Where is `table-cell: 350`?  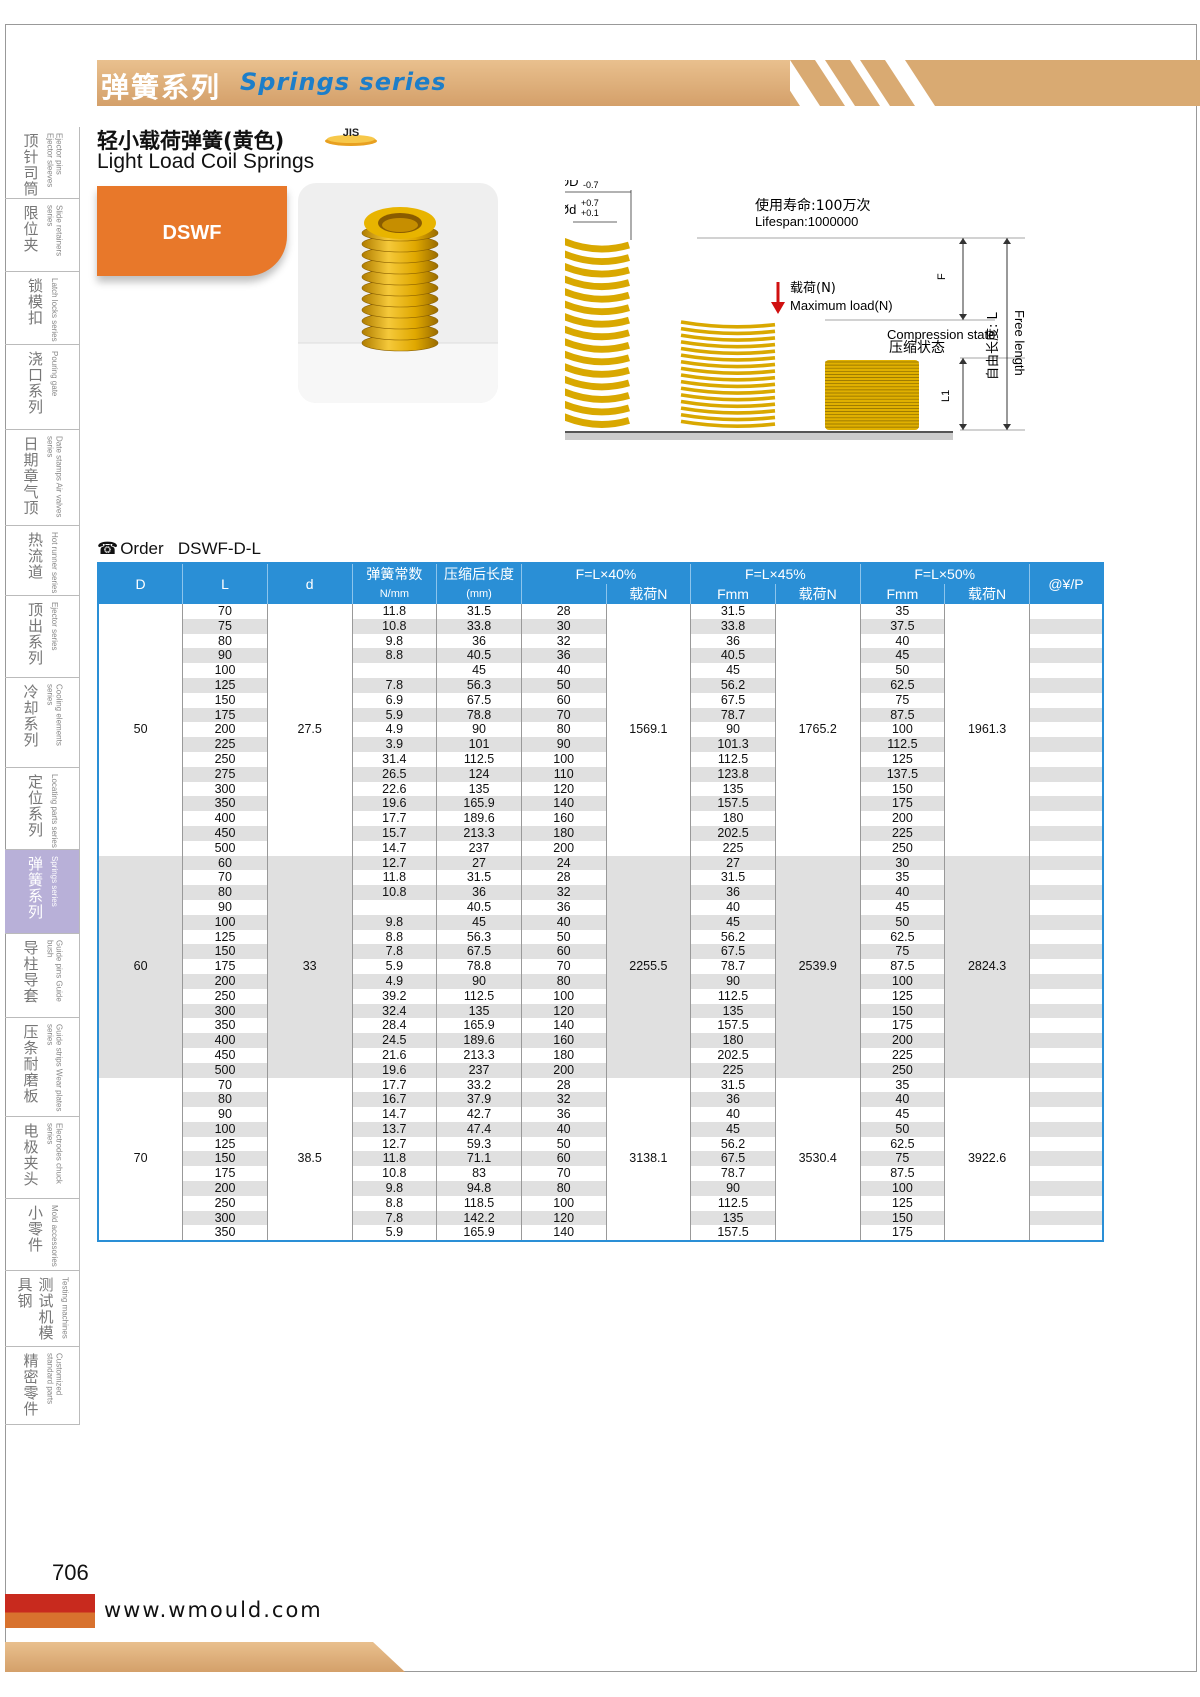 table-cell: 350 is located at coordinates (225, 1026).